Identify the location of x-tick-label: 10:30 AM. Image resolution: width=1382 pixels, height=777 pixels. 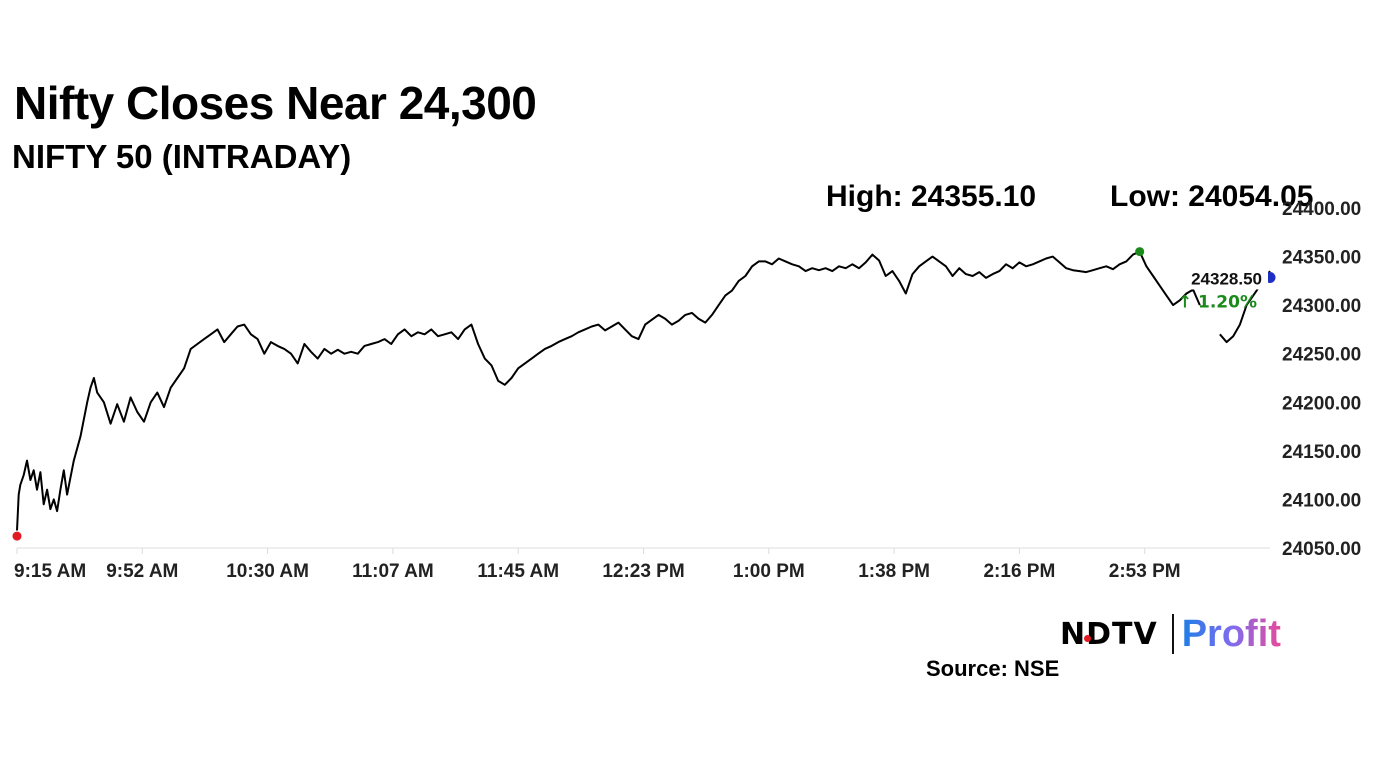
(267, 571).